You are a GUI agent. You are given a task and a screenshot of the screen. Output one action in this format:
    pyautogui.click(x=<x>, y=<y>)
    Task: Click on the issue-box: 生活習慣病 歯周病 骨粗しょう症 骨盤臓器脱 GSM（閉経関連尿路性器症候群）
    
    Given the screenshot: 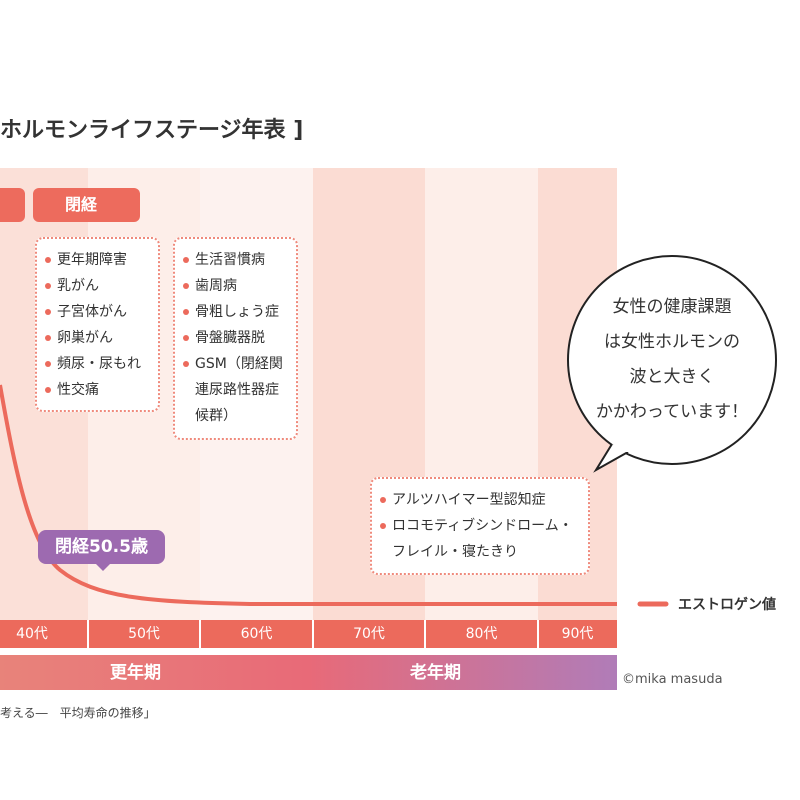 What is the action you would take?
    pyautogui.click(x=235, y=338)
    